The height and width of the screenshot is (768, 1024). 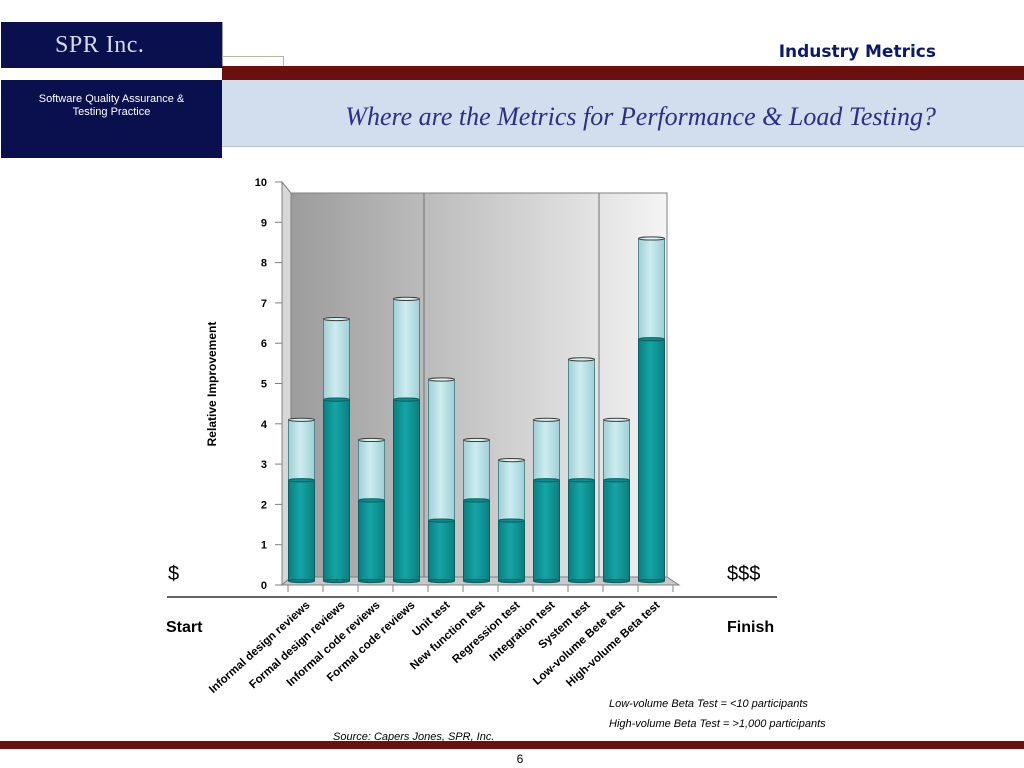 What do you see at coordinates (264, 264) in the screenshot?
I see `y-tick-label: 8` at bounding box center [264, 264].